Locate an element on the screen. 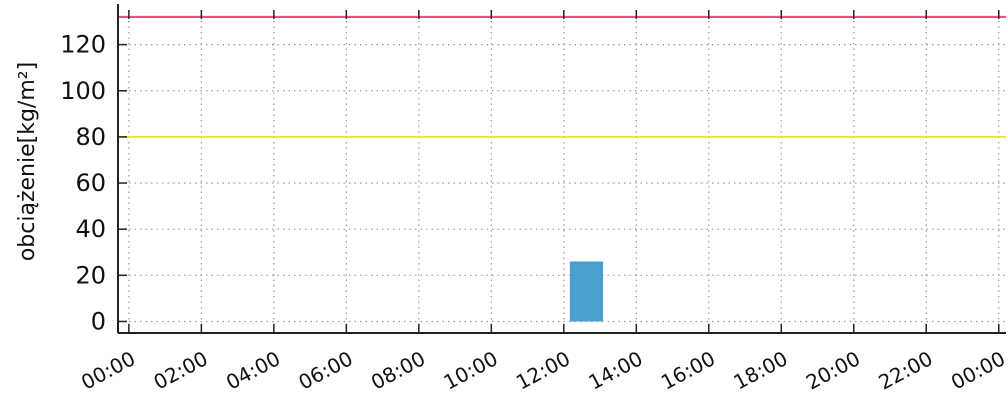  y-axis-label: obciążenie[kg/m²] is located at coordinates (27, 161).